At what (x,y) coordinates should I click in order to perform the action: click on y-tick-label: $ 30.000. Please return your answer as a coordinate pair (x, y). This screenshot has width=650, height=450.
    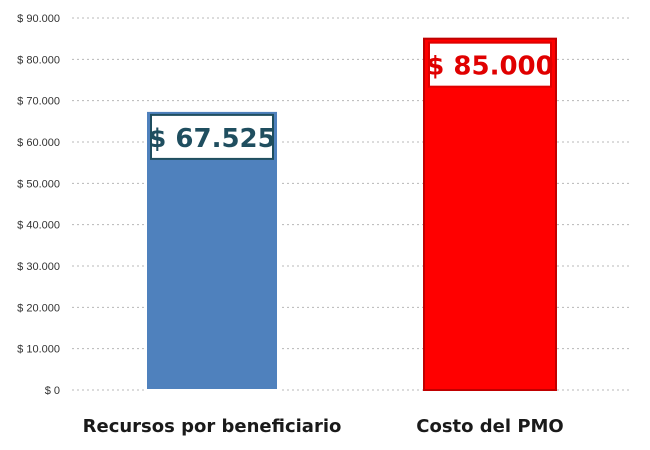
    Looking at the image, I should click on (38, 267).